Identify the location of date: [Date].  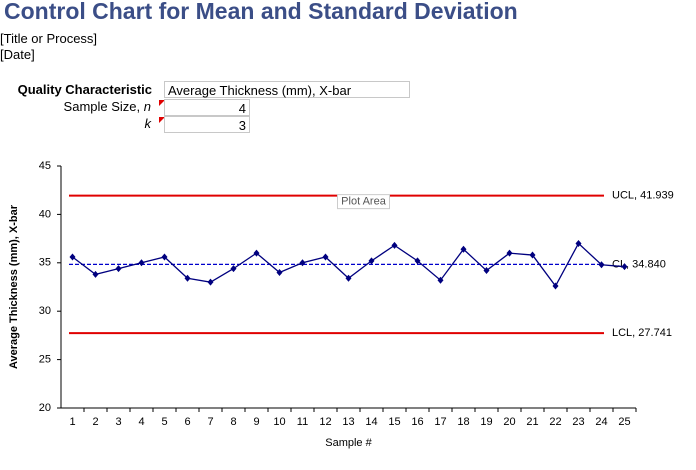
(17, 54).